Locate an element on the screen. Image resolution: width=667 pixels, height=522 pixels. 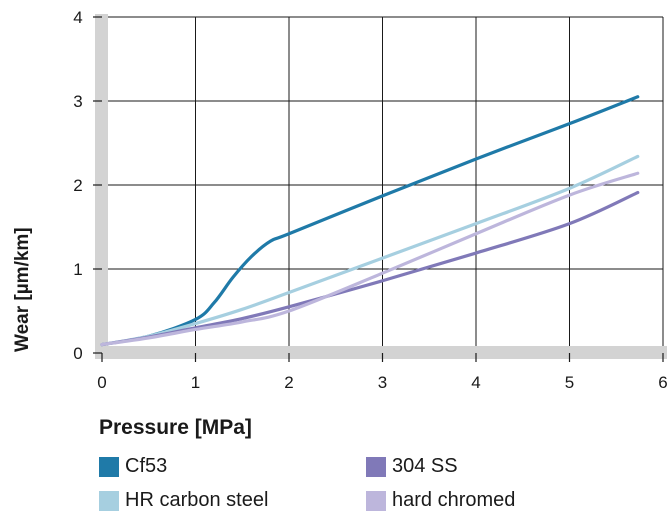
legend-swatch-hard-chromed is located at coordinates (376, 500).